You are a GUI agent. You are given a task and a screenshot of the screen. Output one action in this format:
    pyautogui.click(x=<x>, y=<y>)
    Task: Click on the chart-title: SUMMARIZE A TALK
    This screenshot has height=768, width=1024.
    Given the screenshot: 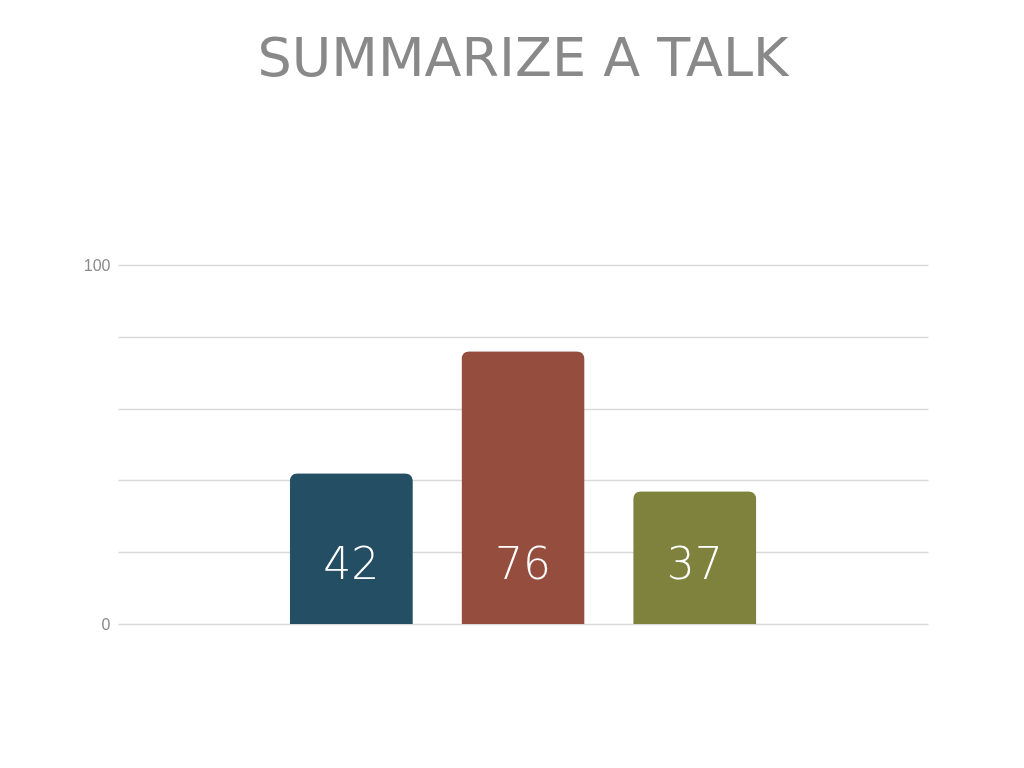 What is the action you would take?
    pyautogui.click(x=524, y=57)
    